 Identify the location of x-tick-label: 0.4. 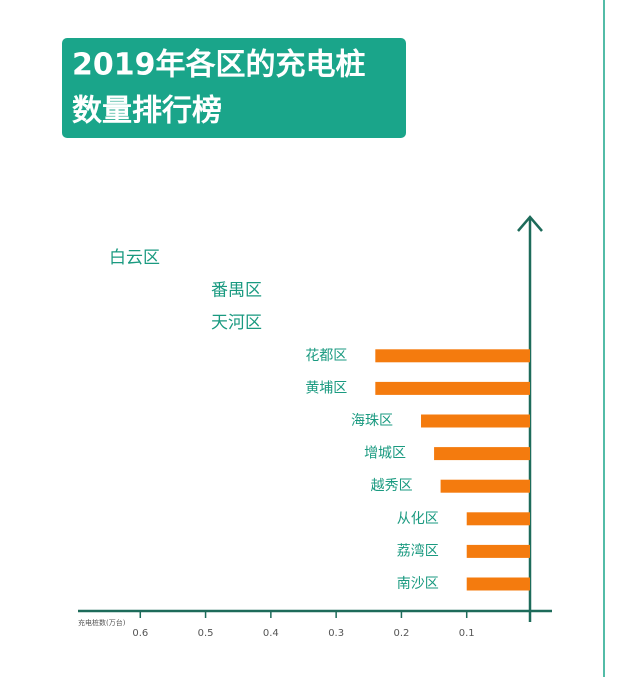
(271, 633).